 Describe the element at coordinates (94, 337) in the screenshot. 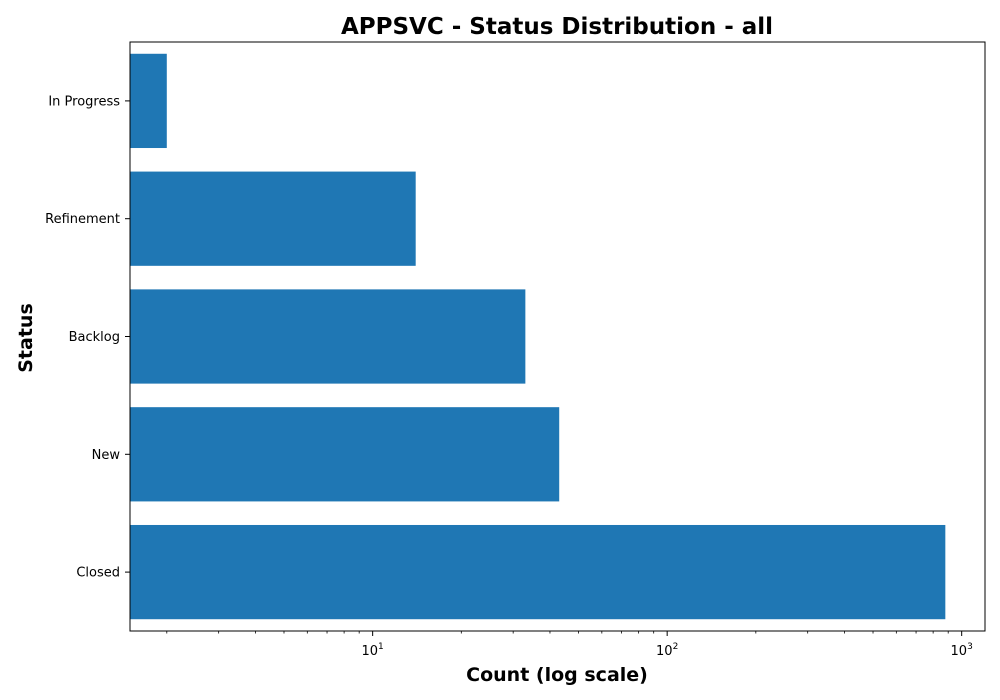

I see `y-tick-label: Backlog` at that location.